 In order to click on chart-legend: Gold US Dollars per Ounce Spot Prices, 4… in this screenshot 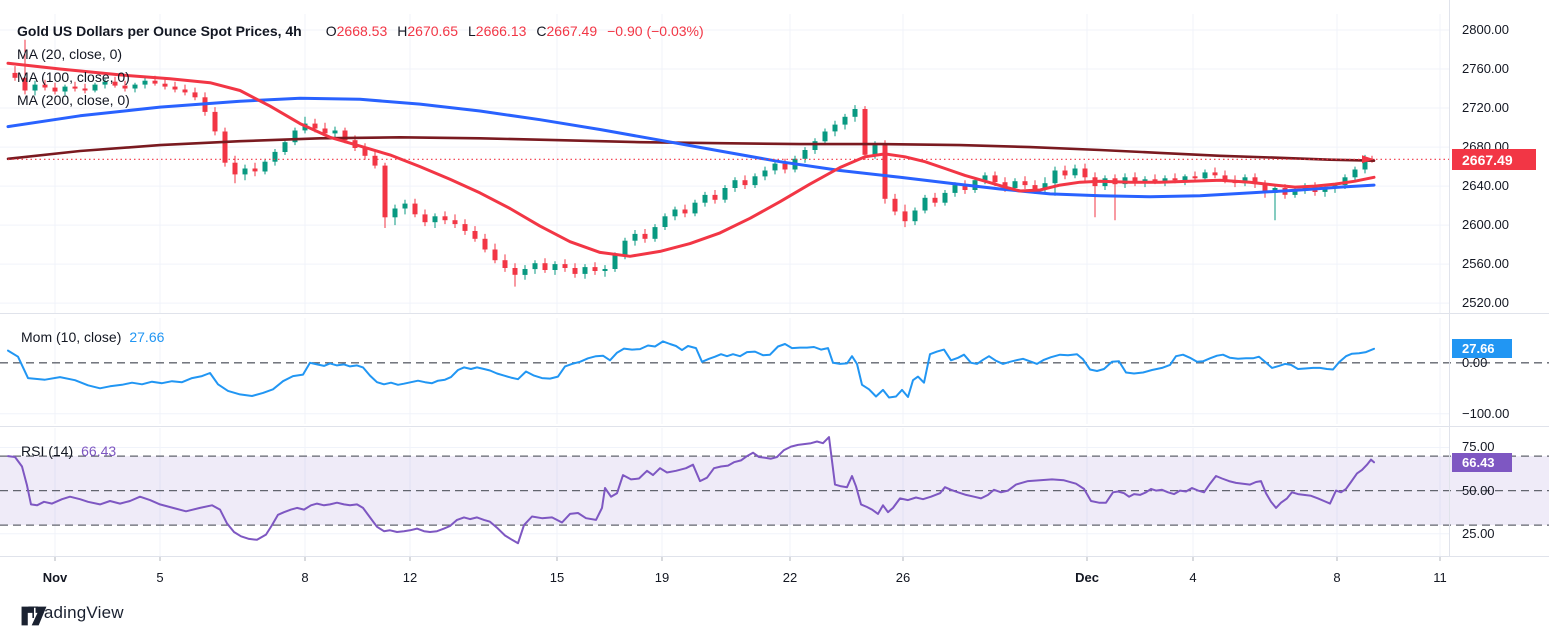, I will do `click(360, 66)`.